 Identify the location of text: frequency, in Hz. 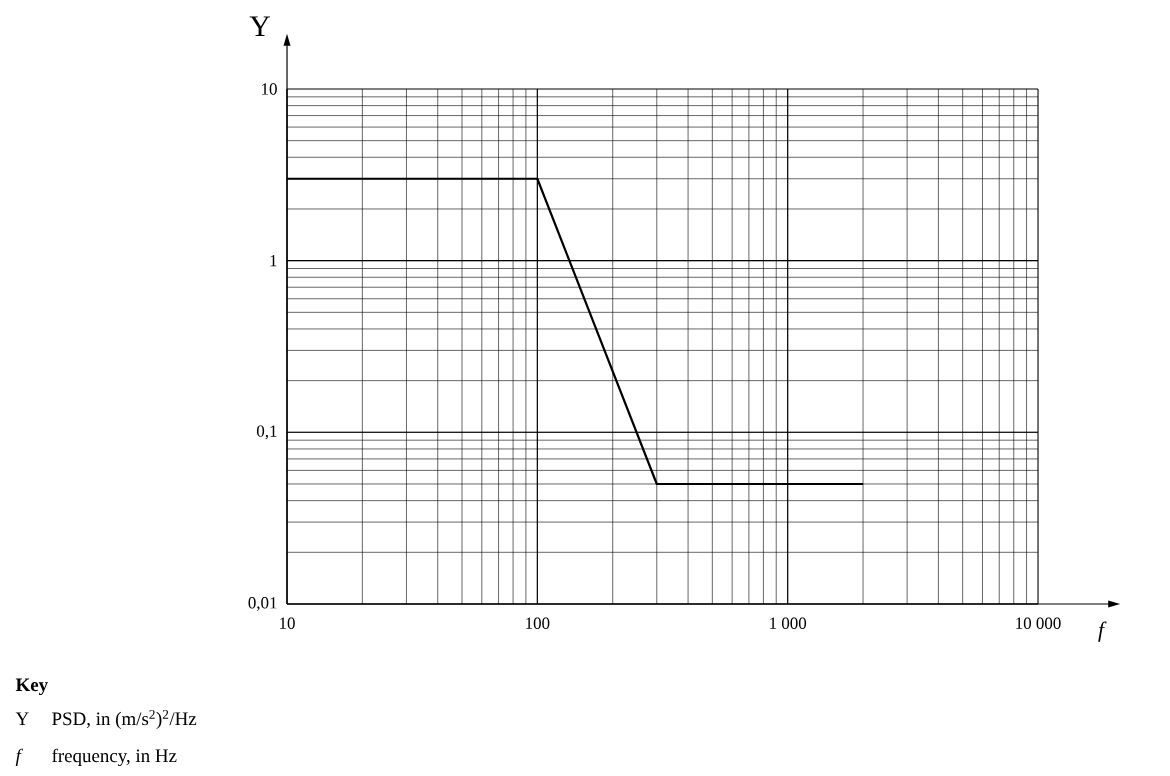
(114, 757).